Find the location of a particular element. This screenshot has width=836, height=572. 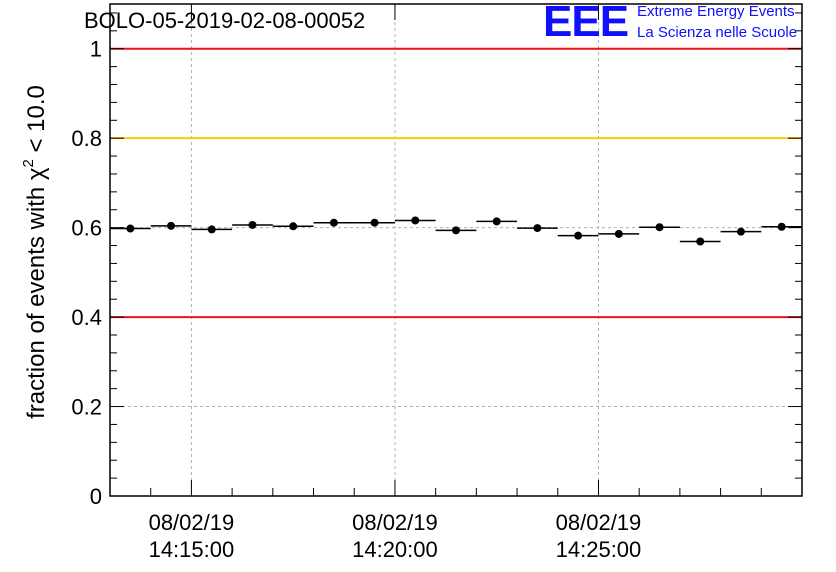

y-tick-label: 0.8 is located at coordinates (86, 138).